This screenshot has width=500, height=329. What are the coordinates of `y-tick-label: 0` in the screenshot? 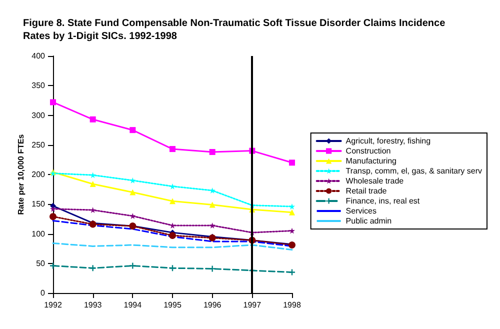 It's located at (43, 293).